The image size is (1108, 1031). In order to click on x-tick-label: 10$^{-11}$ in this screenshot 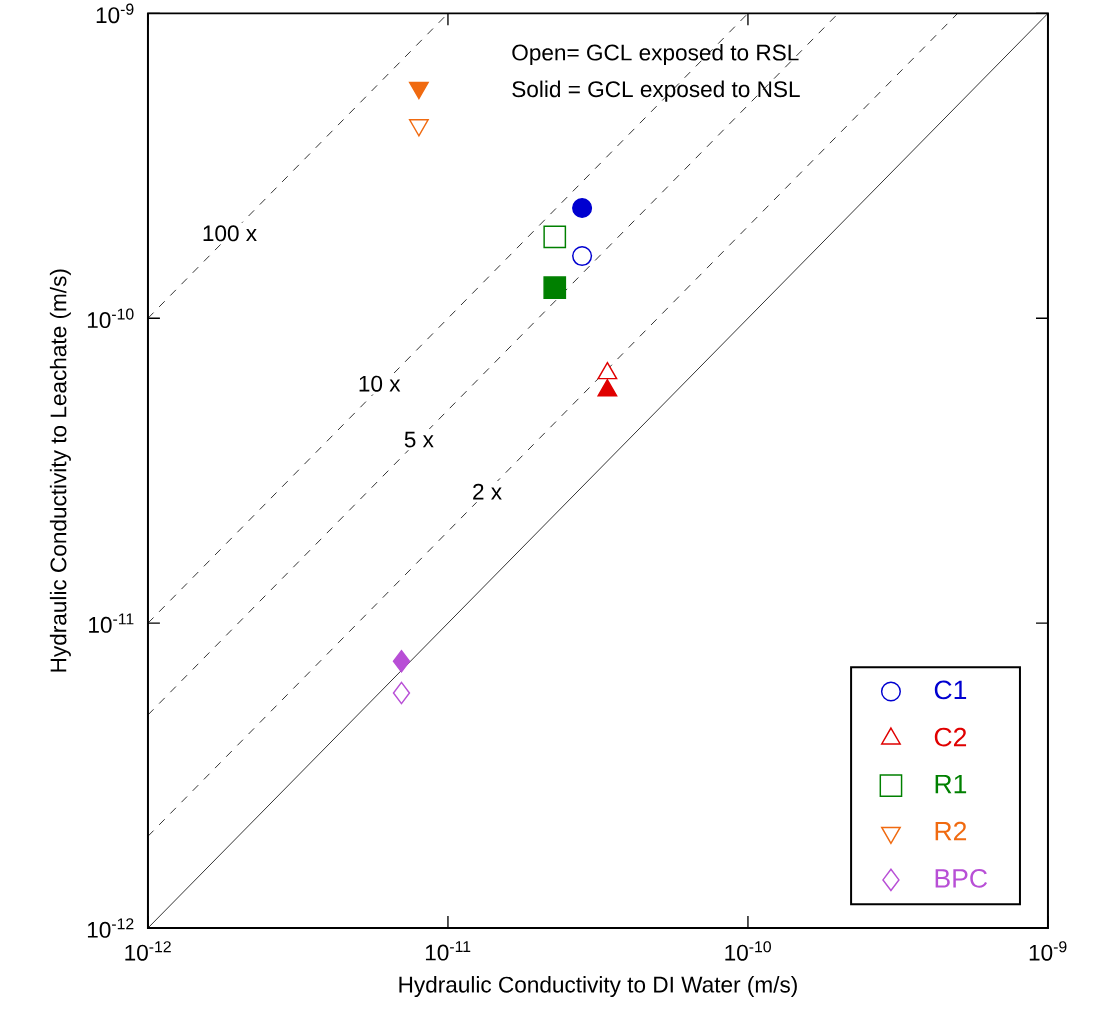, I will do `click(448, 951)`.